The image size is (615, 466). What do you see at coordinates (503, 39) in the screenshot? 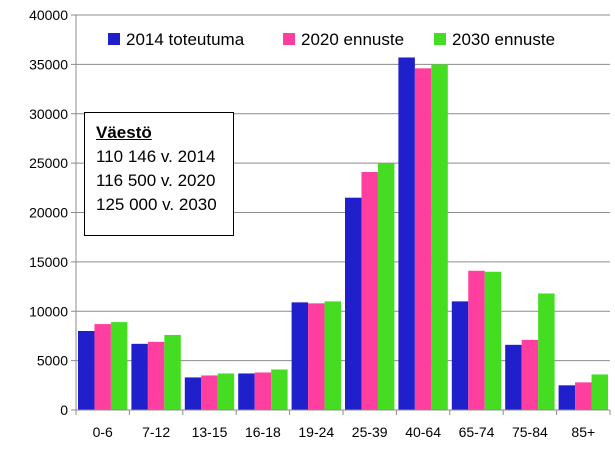
I see `legend-label: 2030 ennuste` at bounding box center [503, 39].